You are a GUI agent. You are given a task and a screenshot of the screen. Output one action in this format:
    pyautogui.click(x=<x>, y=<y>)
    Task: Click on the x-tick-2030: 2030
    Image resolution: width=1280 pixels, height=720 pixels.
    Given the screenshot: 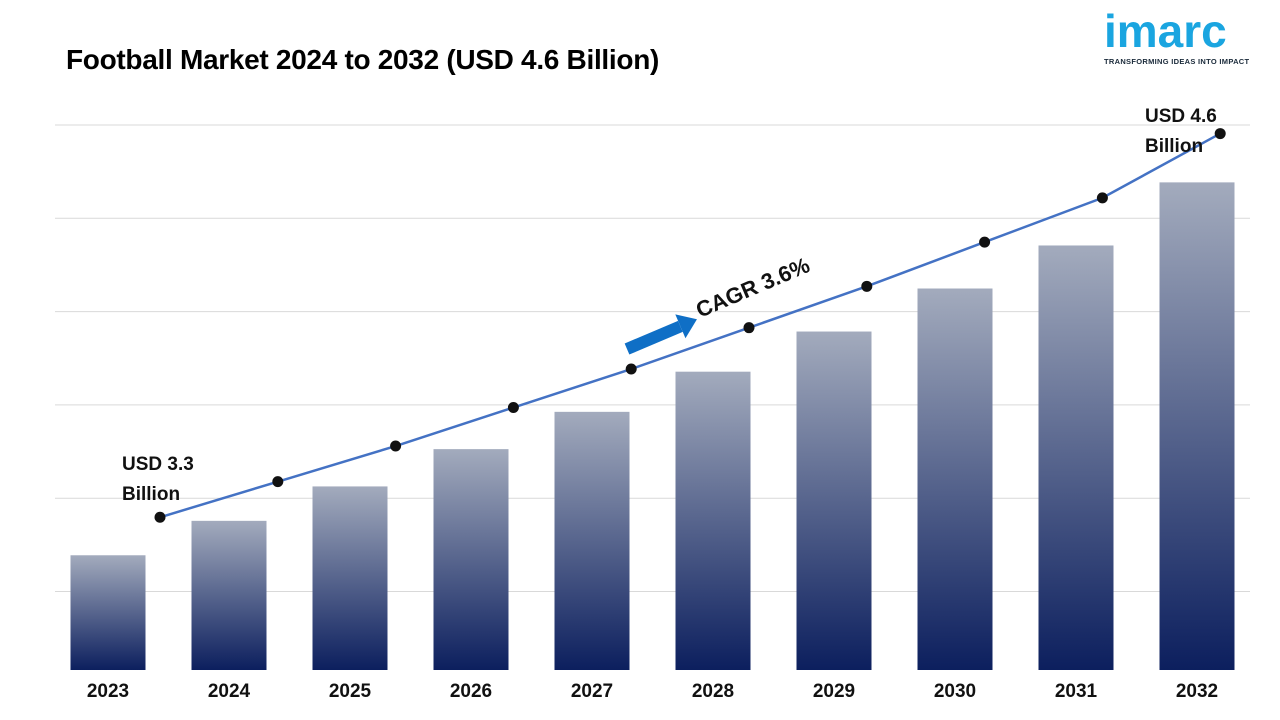 What is the action you would take?
    pyautogui.click(x=955, y=691)
    